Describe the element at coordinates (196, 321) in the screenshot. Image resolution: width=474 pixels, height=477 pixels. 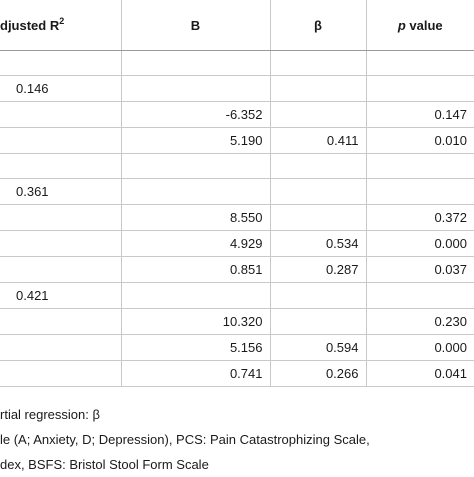
I see `cell-b: 10.320` at that location.